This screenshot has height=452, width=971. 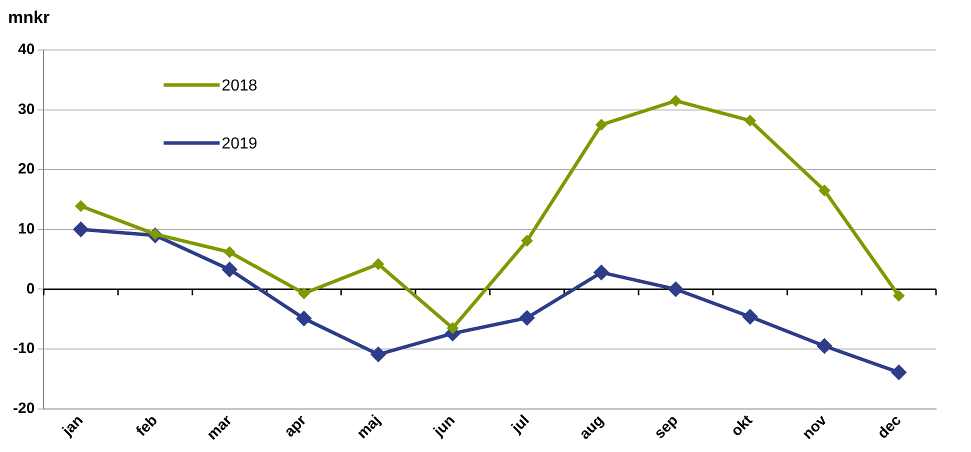 I want to click on x-tick-label: apr, so click(x=295, y=426).